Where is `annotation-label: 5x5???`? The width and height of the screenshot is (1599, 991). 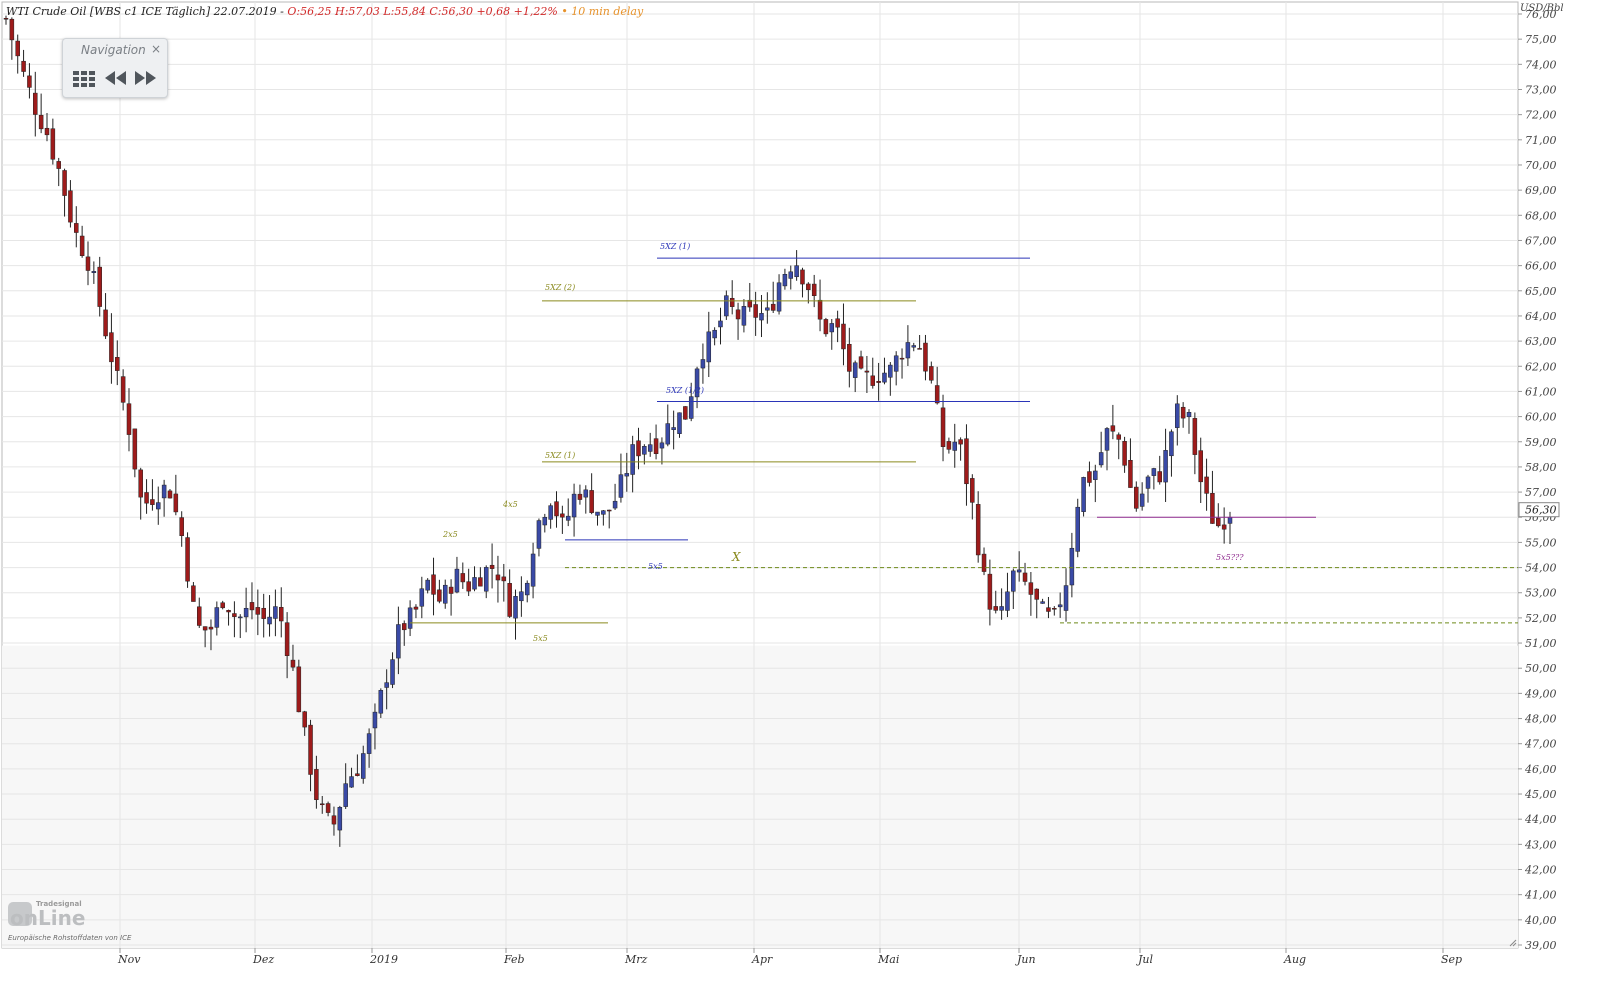
annotation-label: 5x5??? is located at coordinates (1230, 557).